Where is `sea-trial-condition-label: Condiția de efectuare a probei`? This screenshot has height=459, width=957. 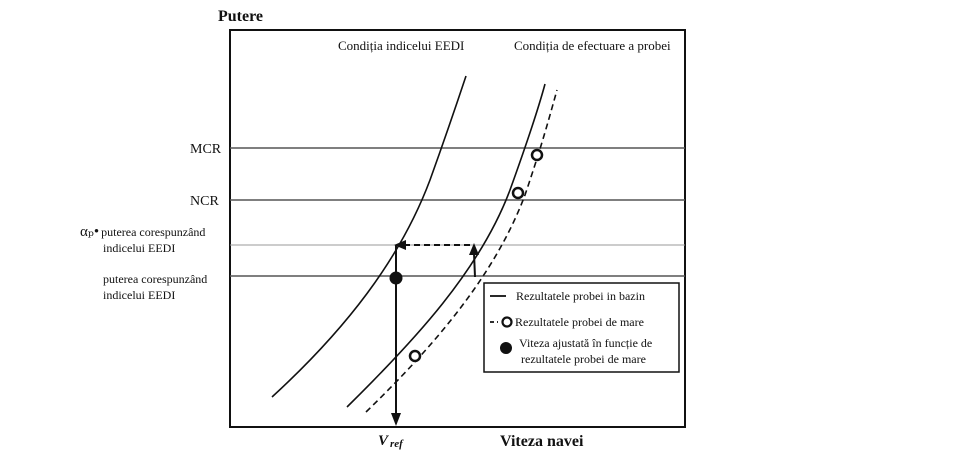 sea-trial-condition-label: Condiția de efectuare a probei is located at coordinates (592, 45).